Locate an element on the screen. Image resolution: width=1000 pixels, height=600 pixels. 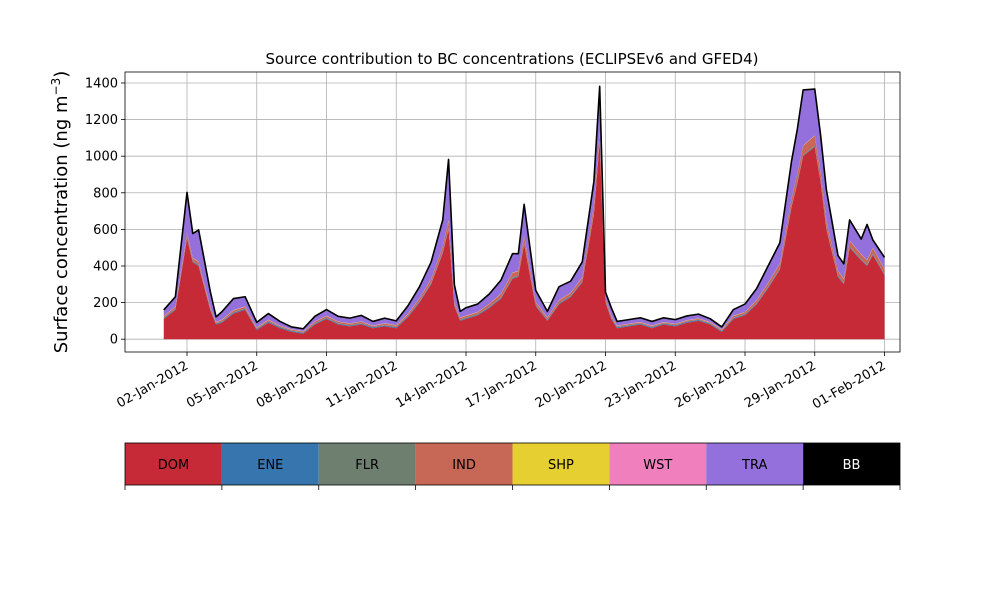
y-axis-label-tail: ) is located at coordinates (61, 74).